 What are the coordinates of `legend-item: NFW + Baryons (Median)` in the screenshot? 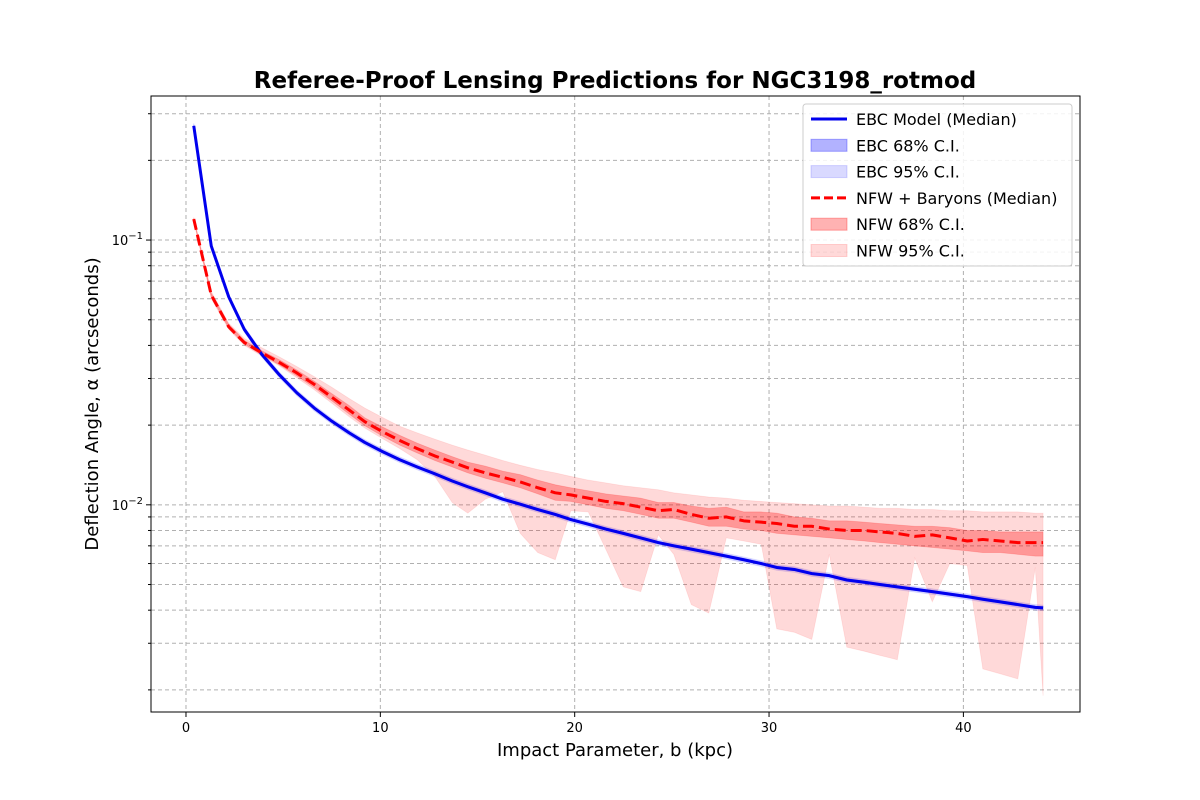 It's located at (934, 198).